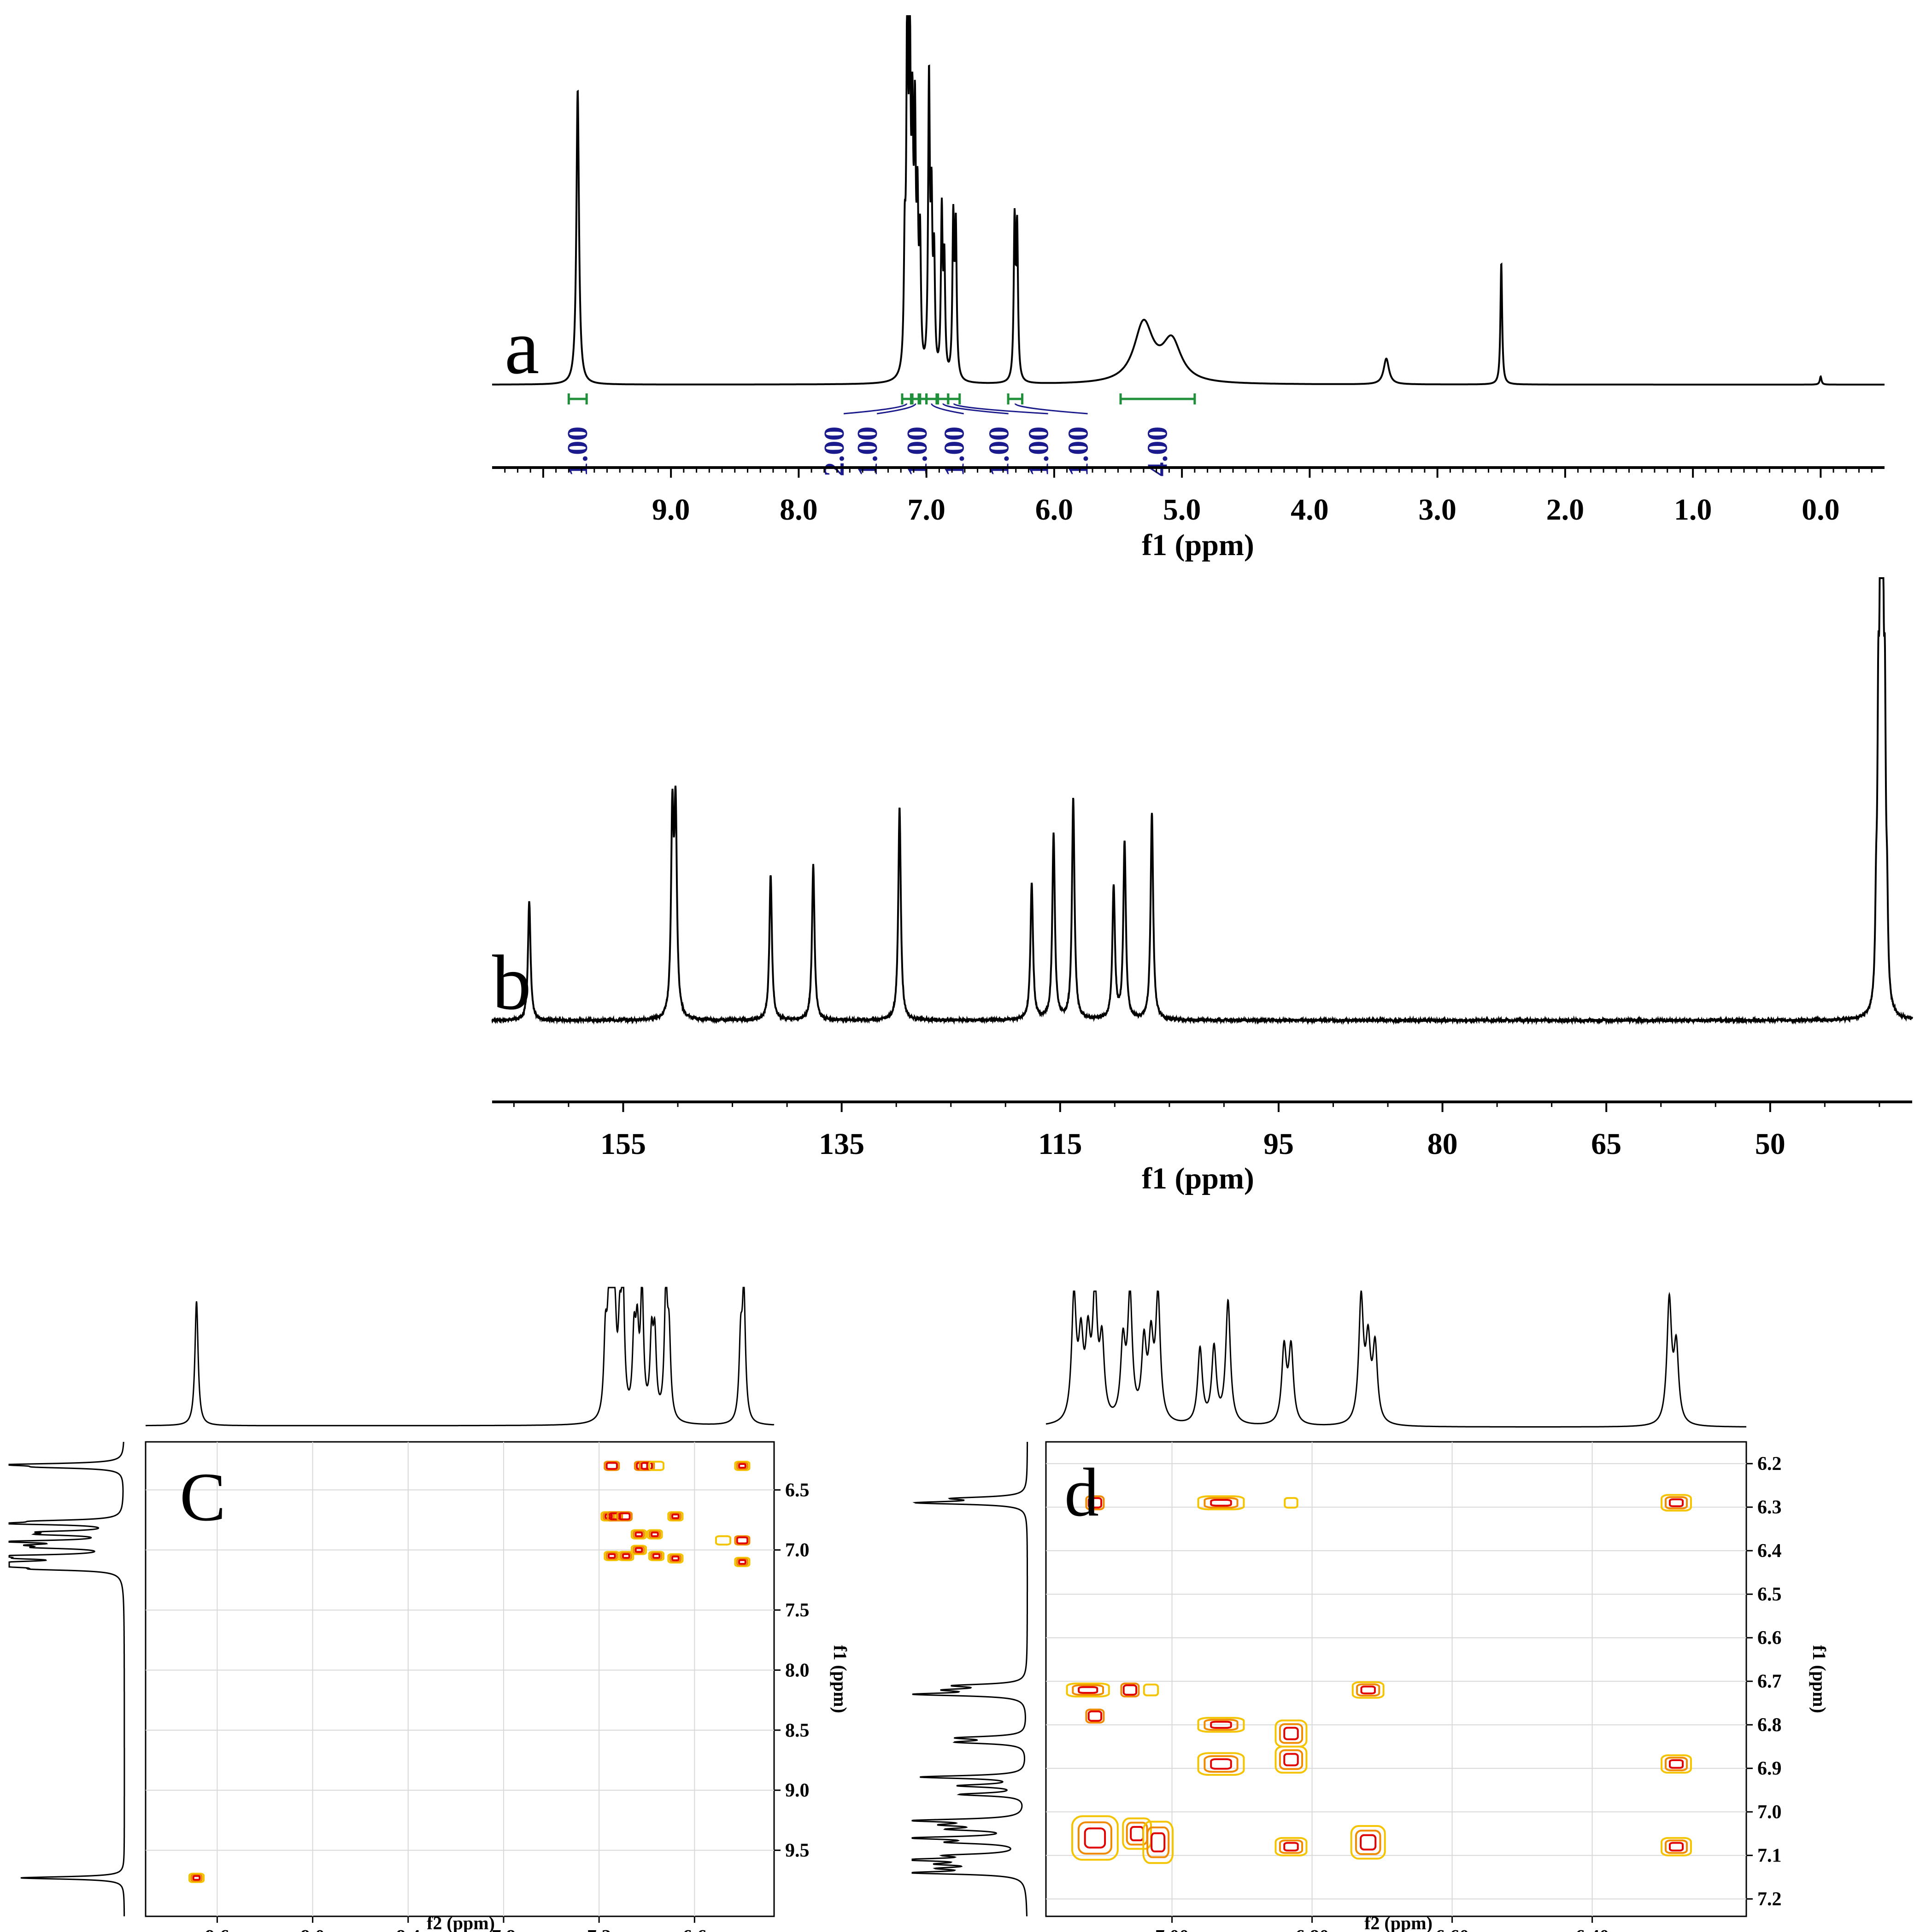  I want to click on panel-a-x-tick-label: 1.0, so click(1693, 510).